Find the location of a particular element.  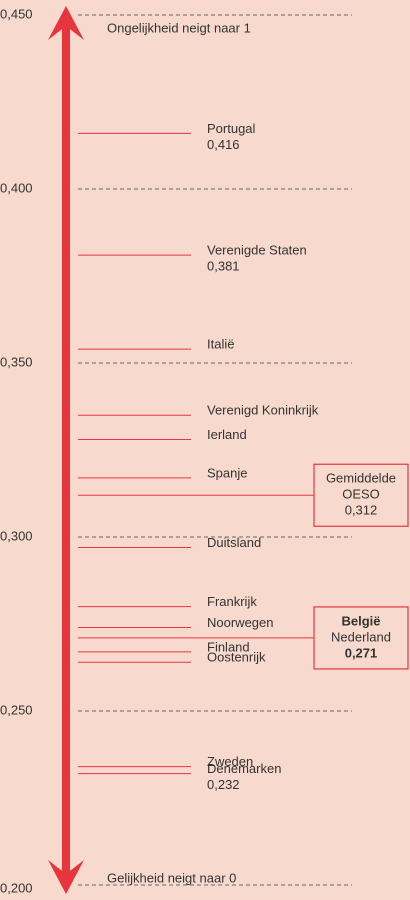

y-tick-label: 0,450 is located at coordinates (16, 13).